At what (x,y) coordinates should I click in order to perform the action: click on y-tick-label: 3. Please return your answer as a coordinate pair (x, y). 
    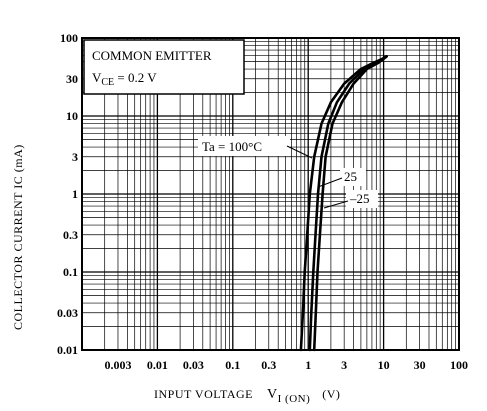
    Looking at the image, I should click on (75, 157).